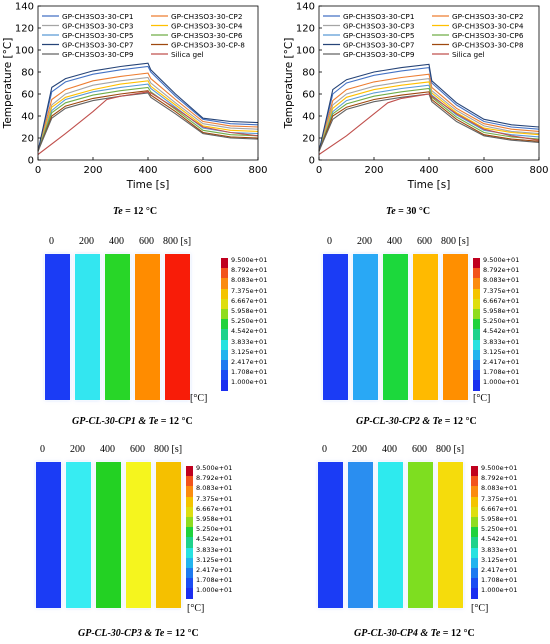  I want to click on color-scale-label: 2.417e+01, so click(501, 362).